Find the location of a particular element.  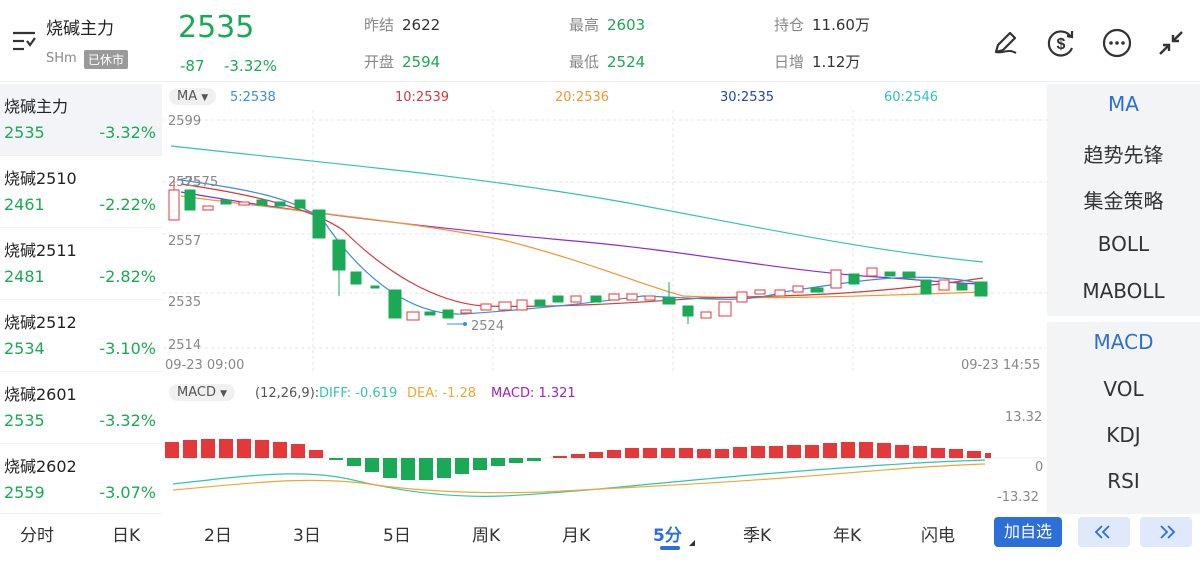

indicator-trend-pioneer: 趋势先锋 is located at coordinates (1123, 155).